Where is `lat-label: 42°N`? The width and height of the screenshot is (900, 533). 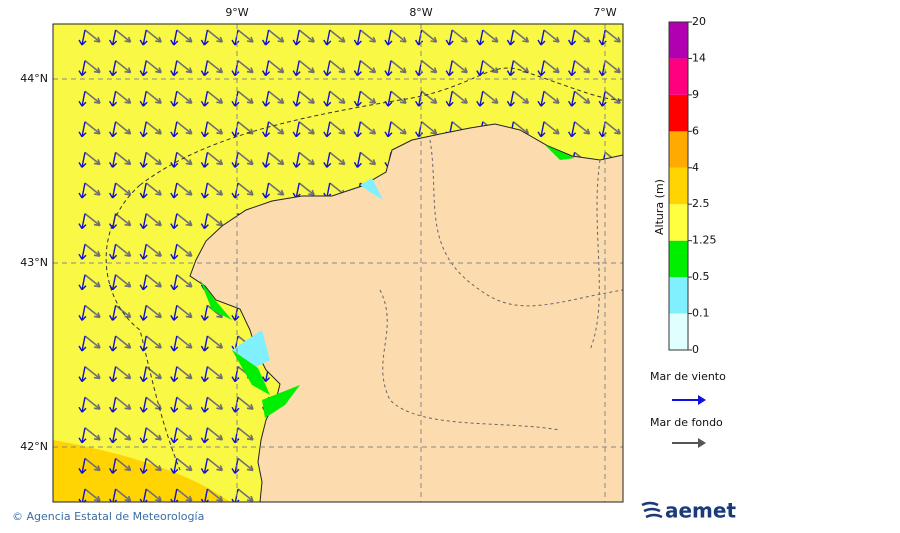
lat-label: 42°N is located at coordinates (34, 446).